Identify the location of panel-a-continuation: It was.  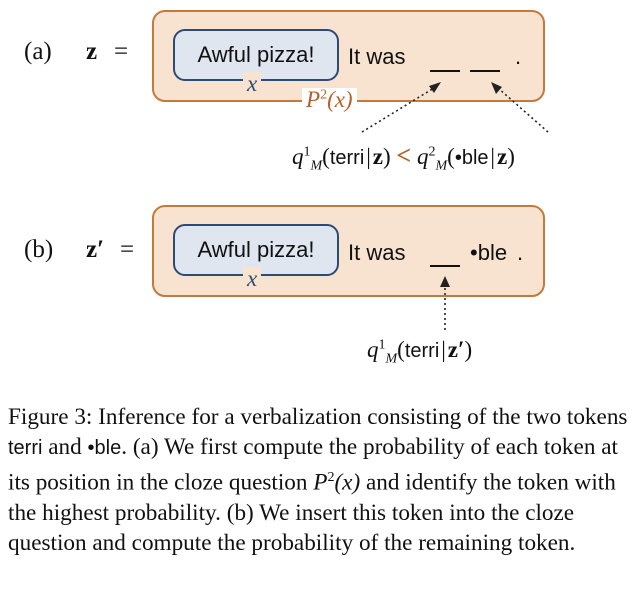
(377, 56).